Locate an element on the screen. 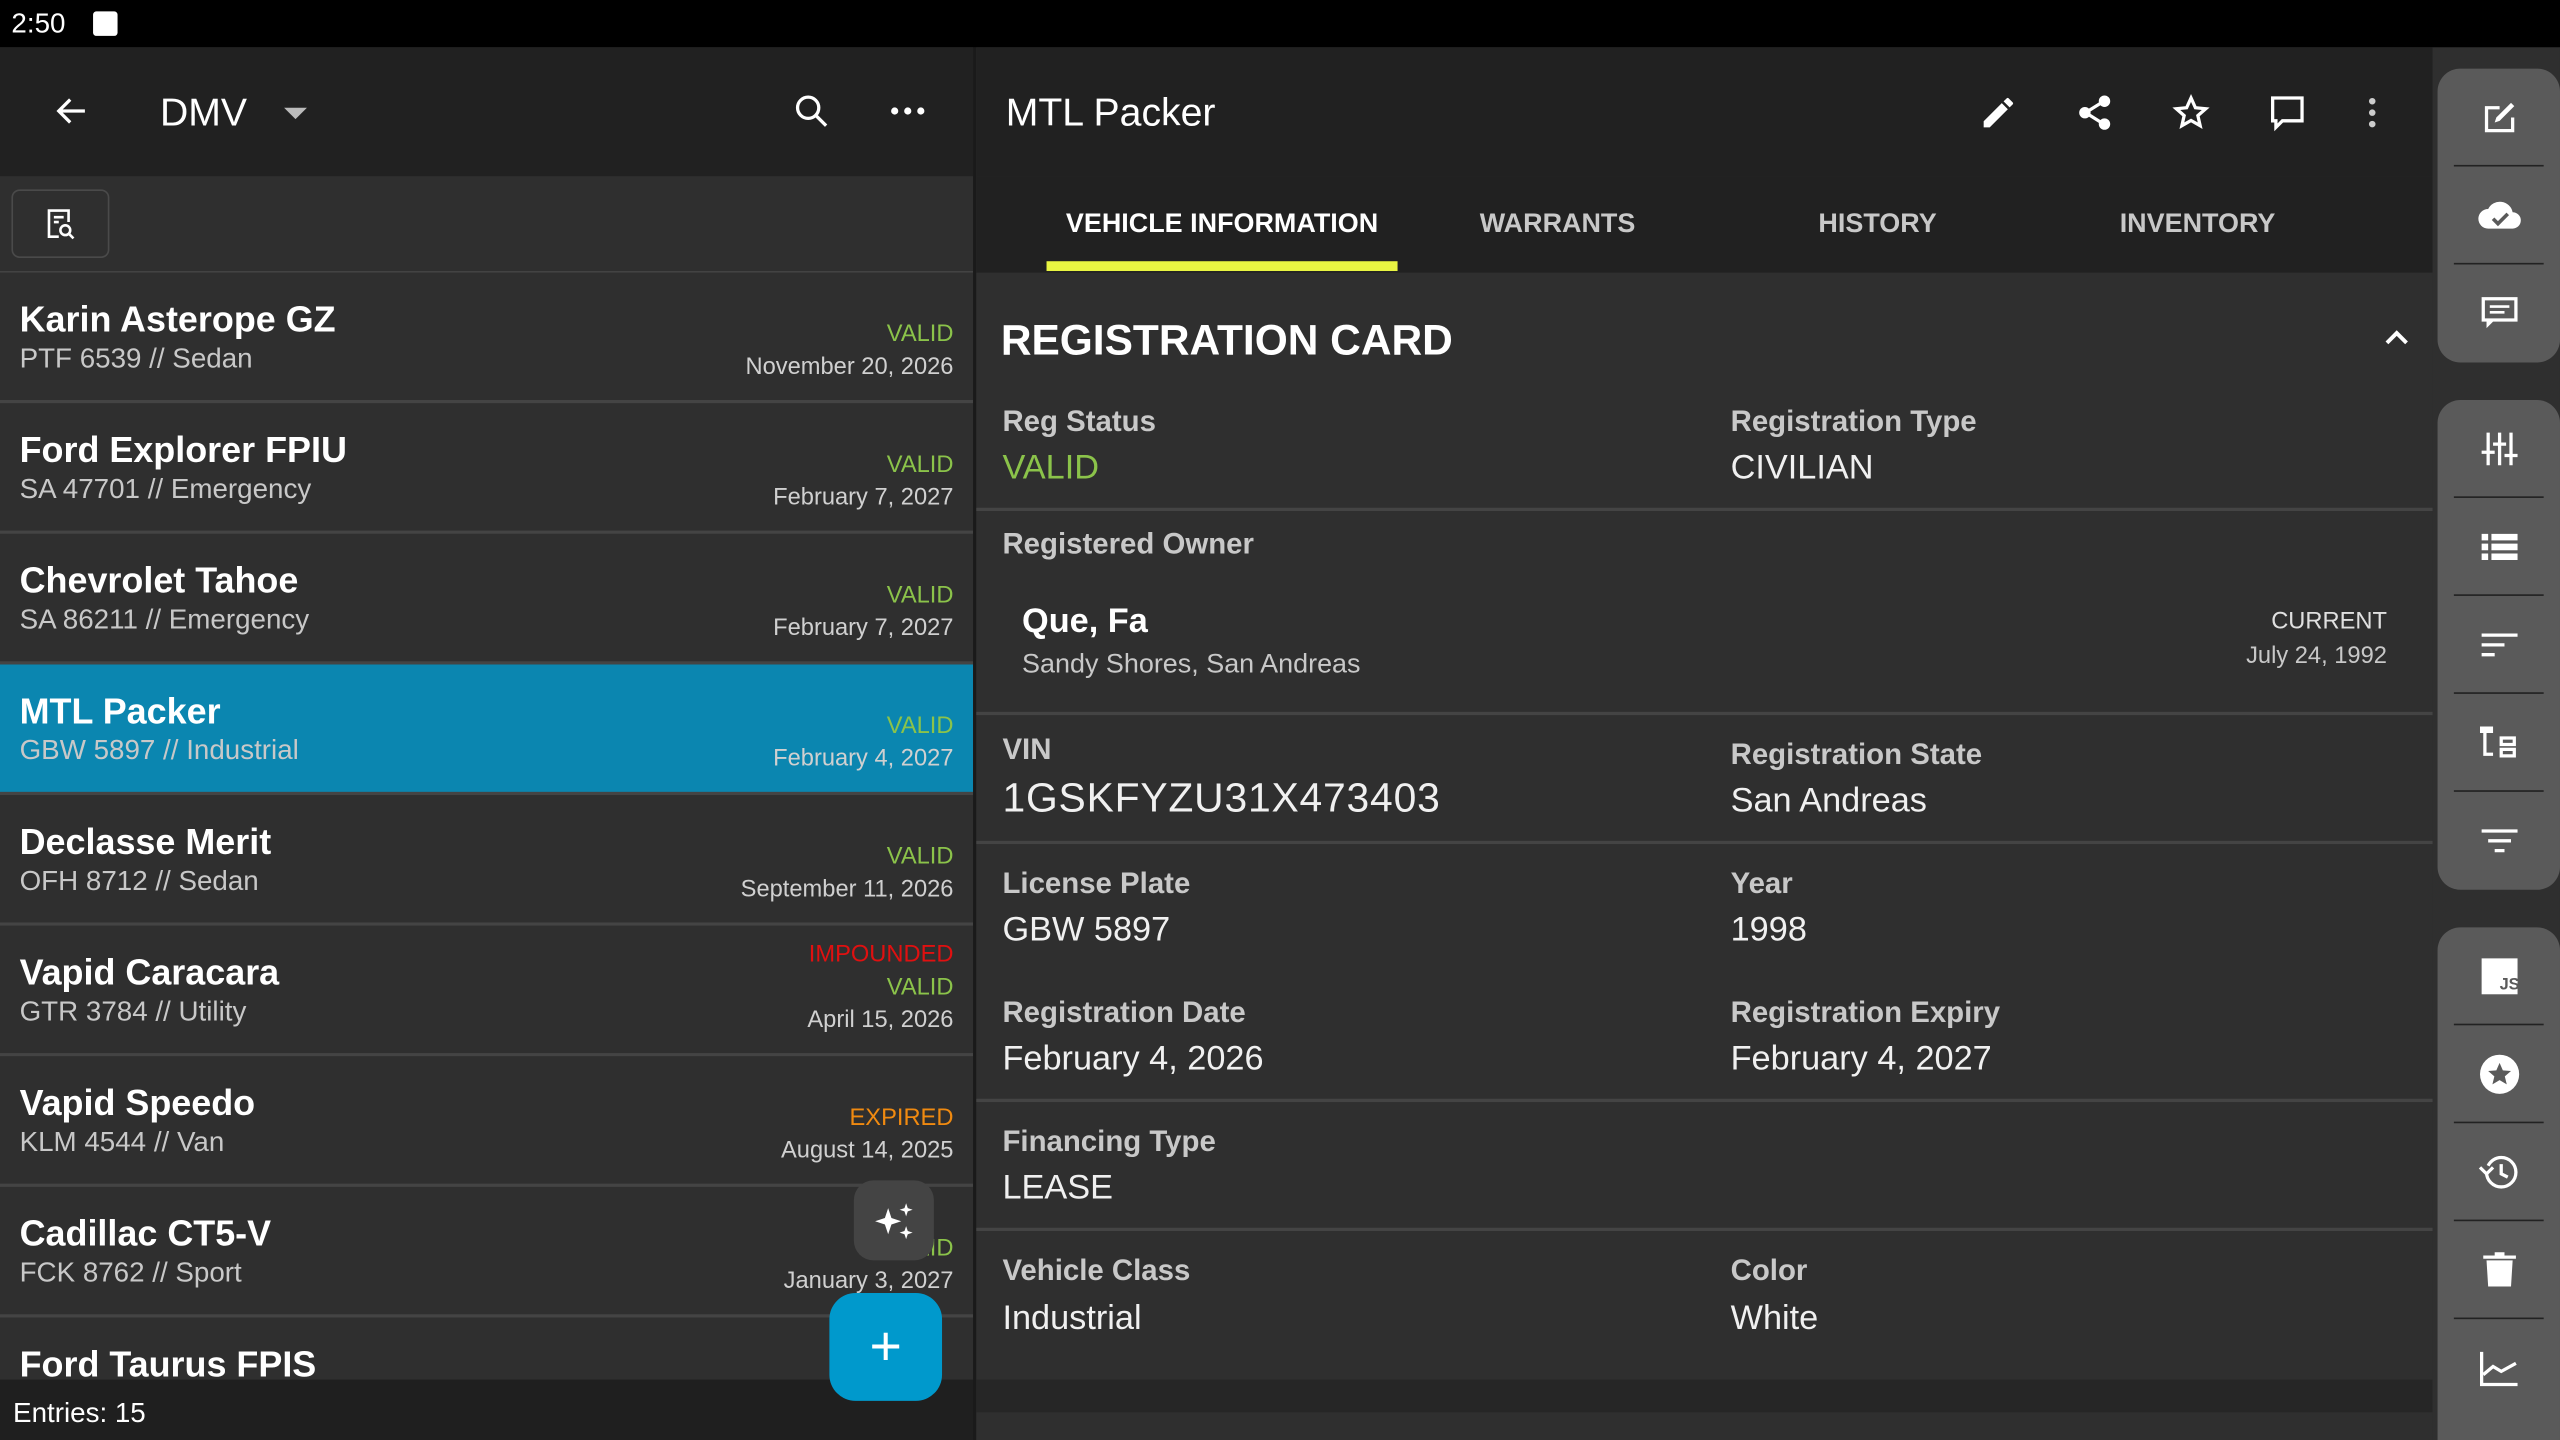  vehicle-plate-type: FCK 8762 // Sport is located at coordinates (130, 1273).